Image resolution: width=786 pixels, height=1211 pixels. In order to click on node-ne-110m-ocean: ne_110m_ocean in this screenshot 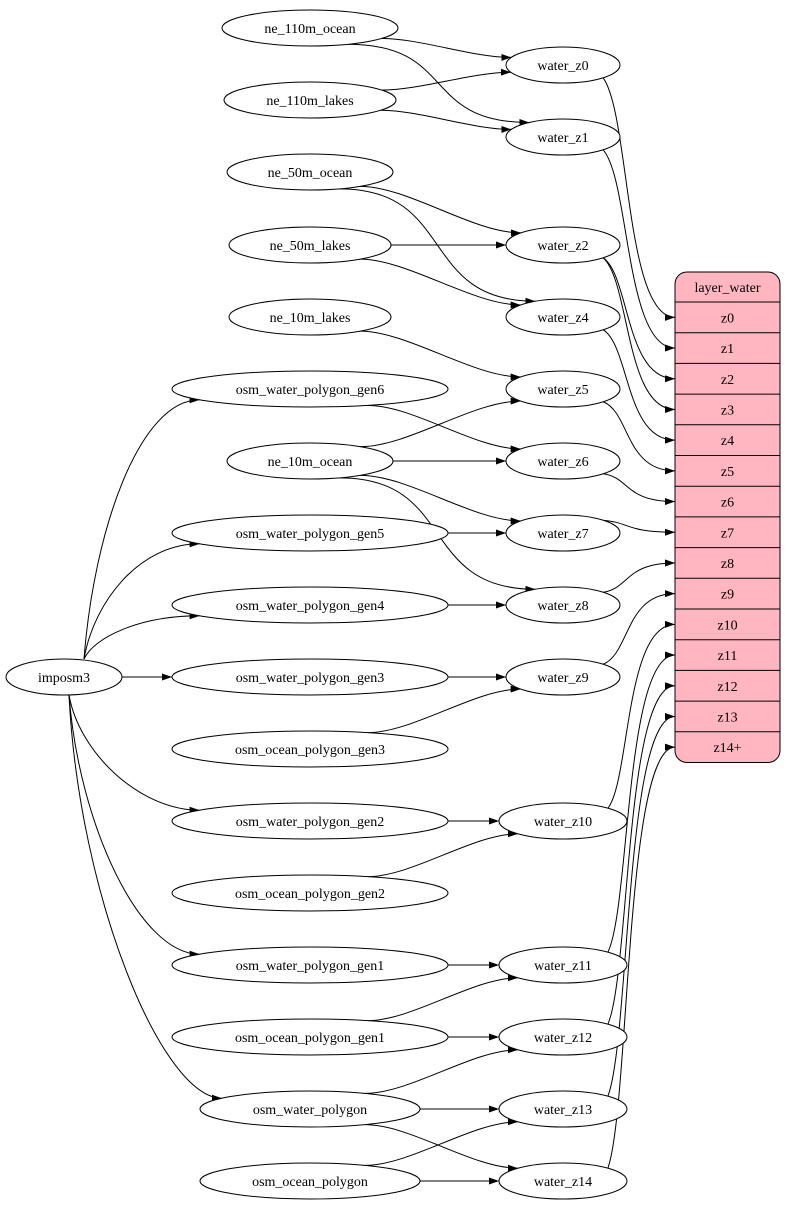, I will do `click(310, 28)`.